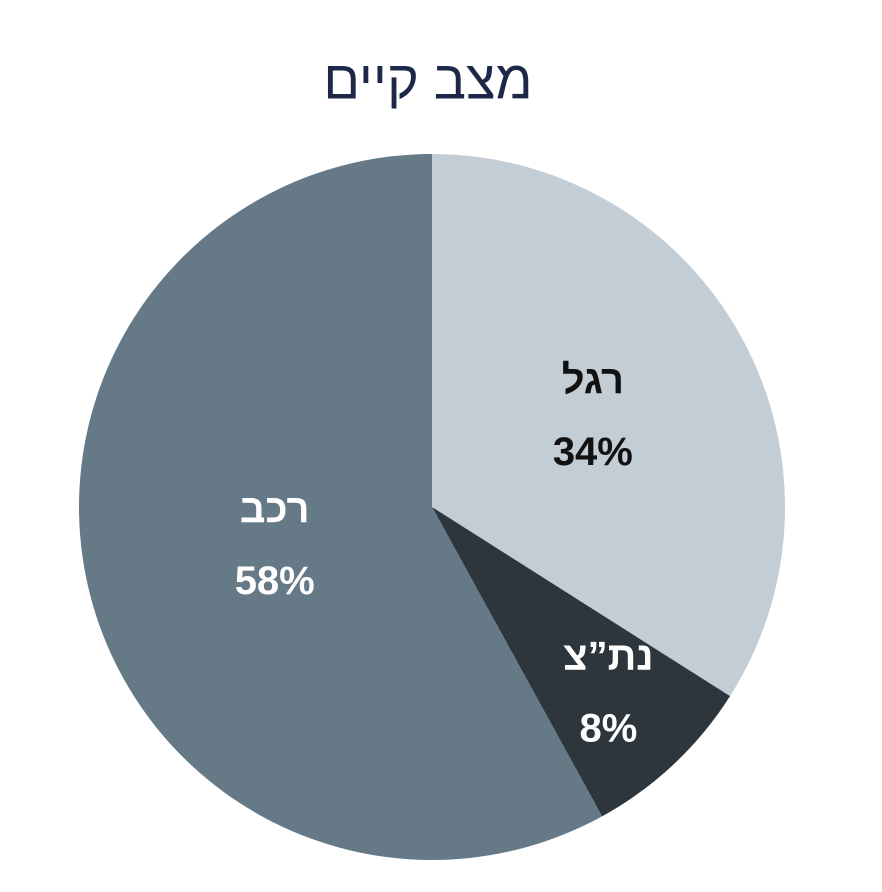 The image size is (882, 892). I want to click on slice-category-label: רכב, so click(275, 509).